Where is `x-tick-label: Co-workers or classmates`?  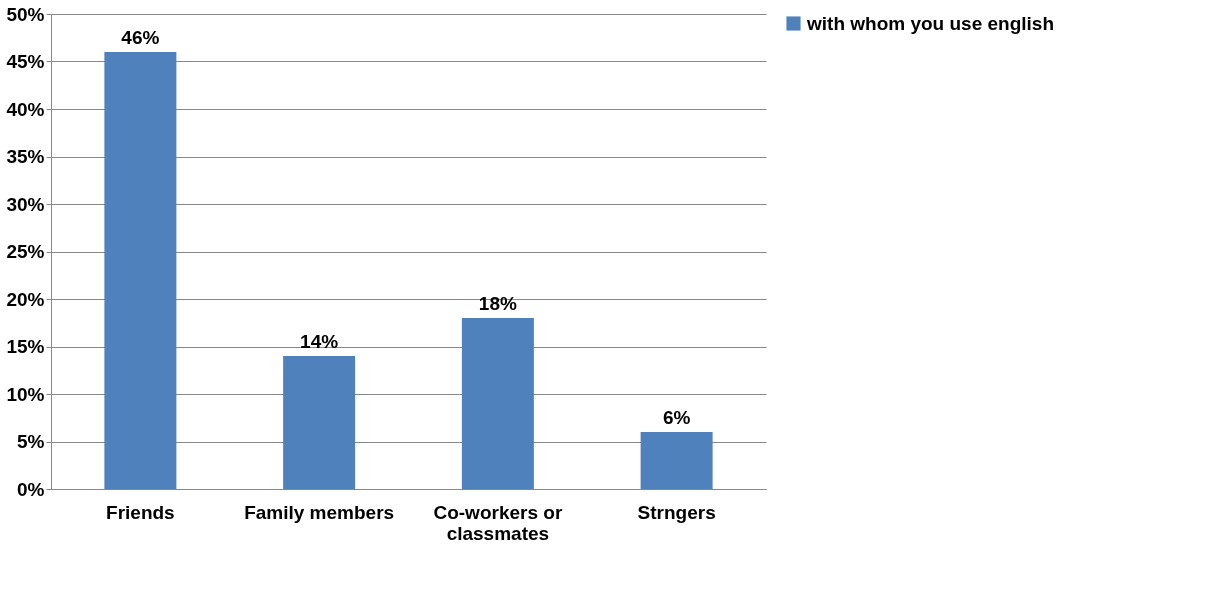
x-tick-label: Co-workers or classmates is located at coordinates (498, 522).